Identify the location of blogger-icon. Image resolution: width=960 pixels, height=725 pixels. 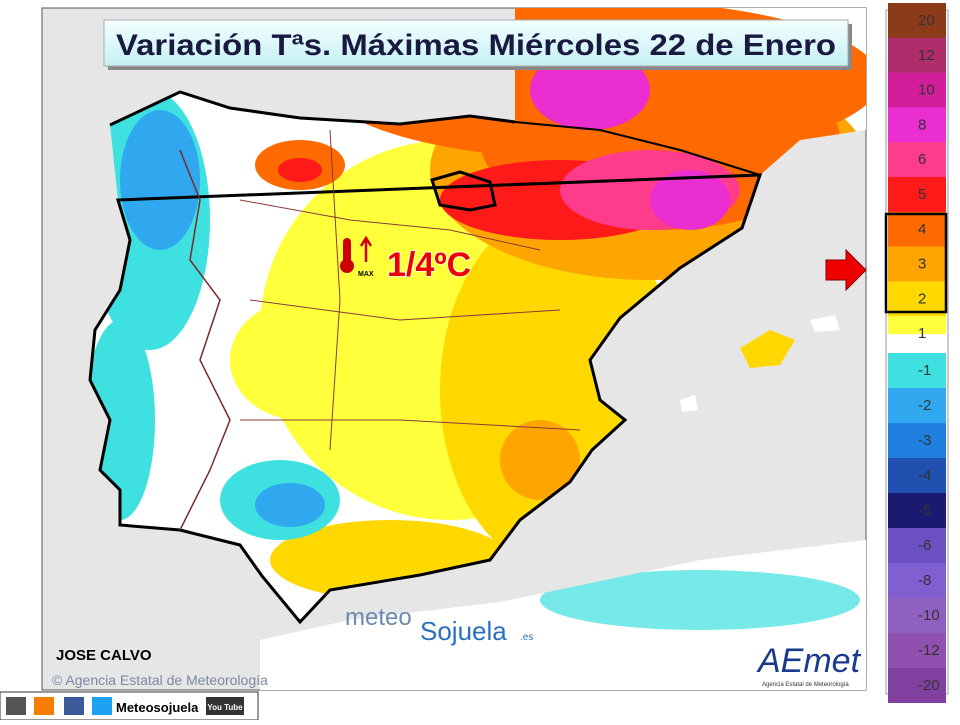
(44, 706).